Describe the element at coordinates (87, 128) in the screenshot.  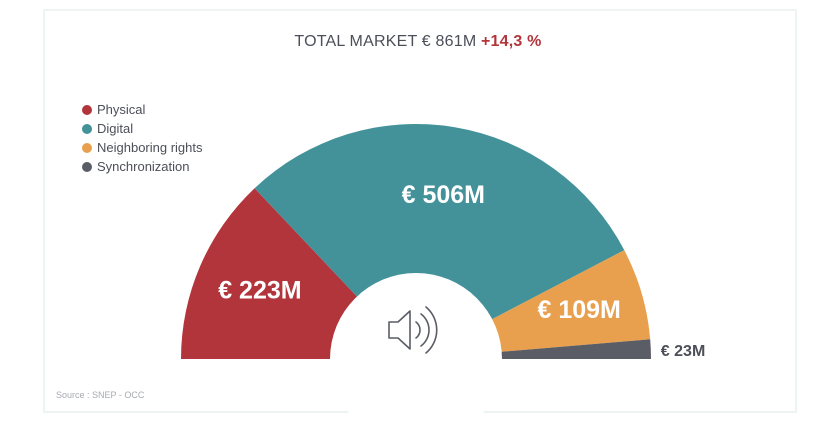
I see `legend-swatch-digital` at that location.